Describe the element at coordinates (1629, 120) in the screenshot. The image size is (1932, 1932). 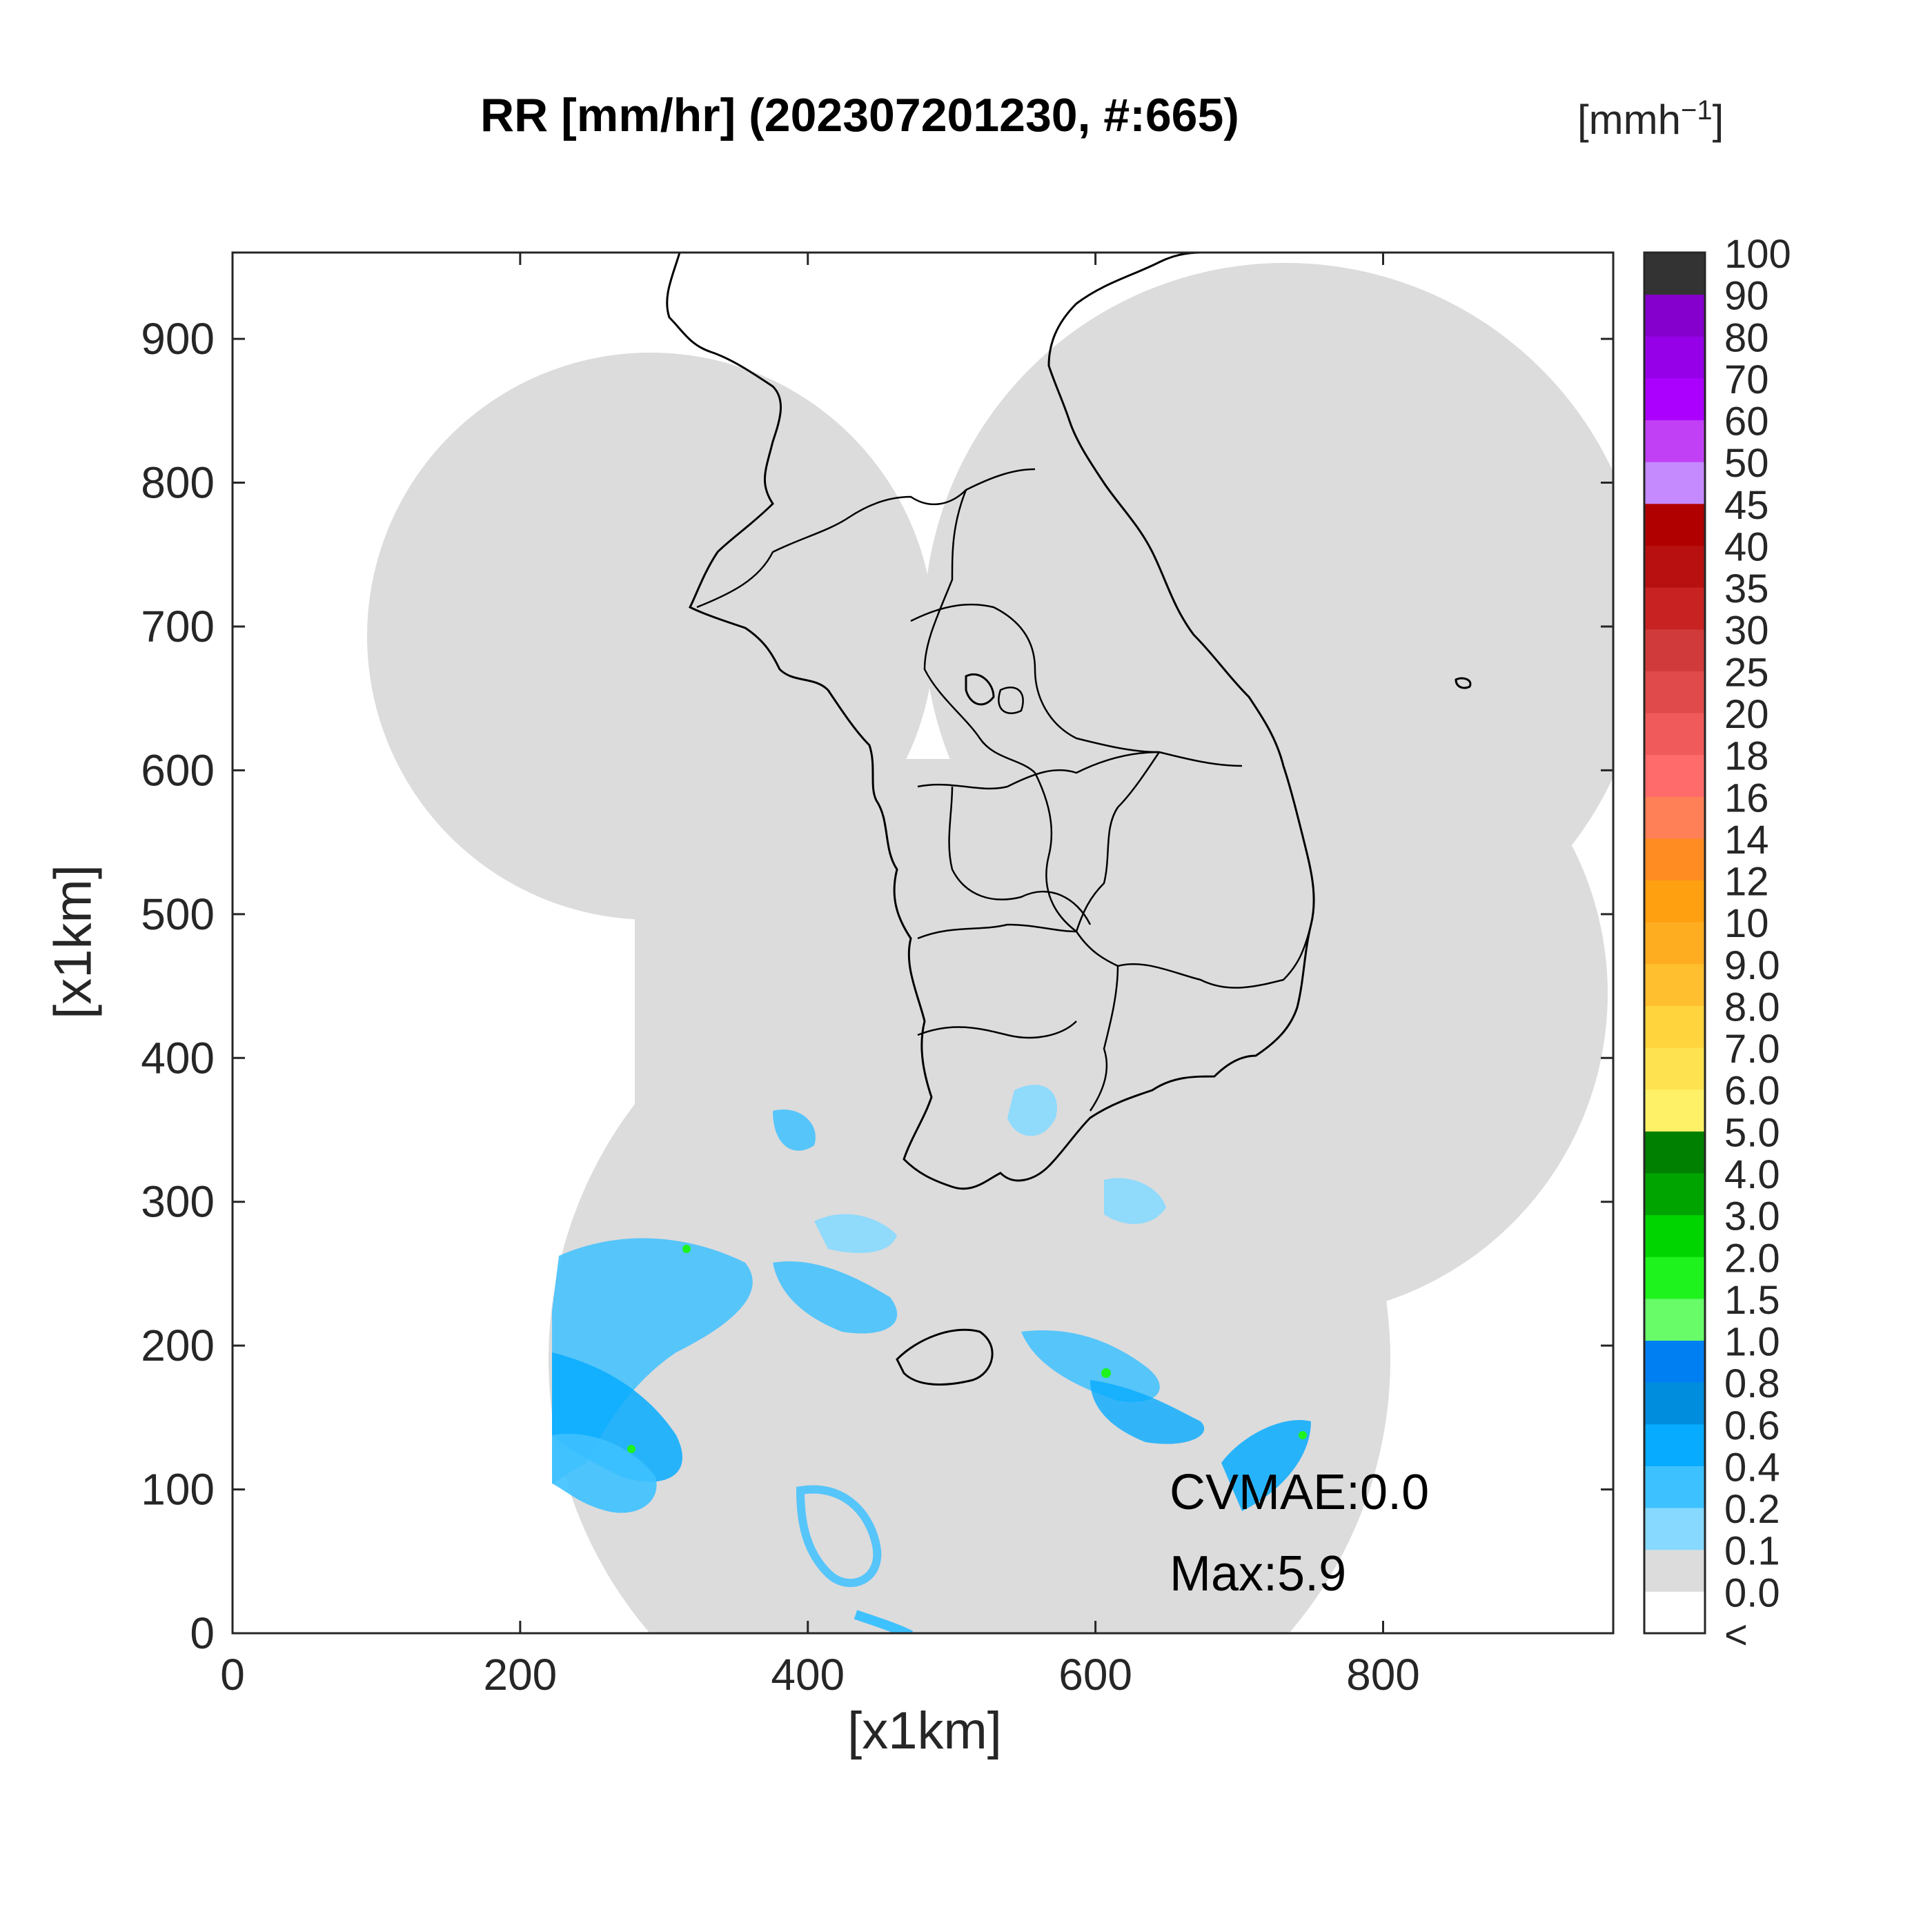
I see `colorbar-unit-text: [mmh` at that location.